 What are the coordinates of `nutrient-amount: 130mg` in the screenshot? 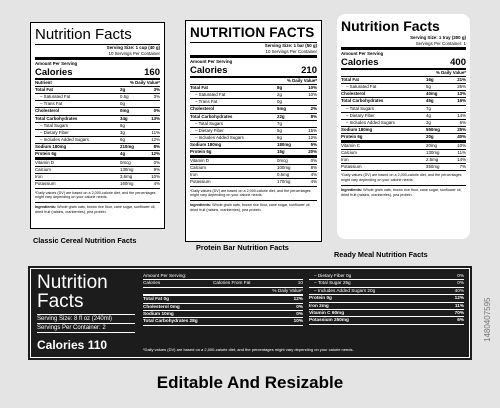 It's located at (433, 153).